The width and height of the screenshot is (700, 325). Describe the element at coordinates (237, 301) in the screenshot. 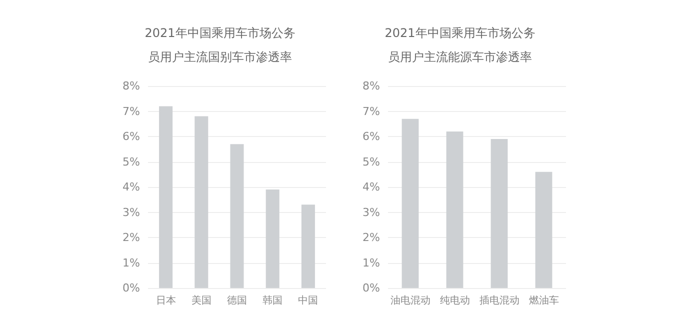

I see `x-tick-label: 德国` at that location.